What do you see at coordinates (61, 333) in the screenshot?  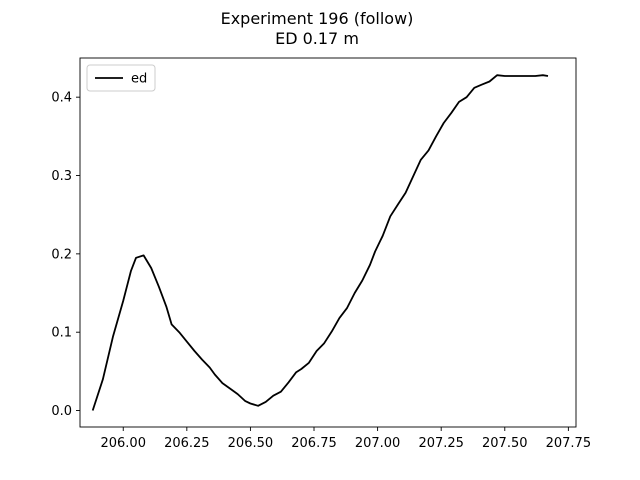 I see `y-tick-label: 0.1` at bounding box center [61, 333].